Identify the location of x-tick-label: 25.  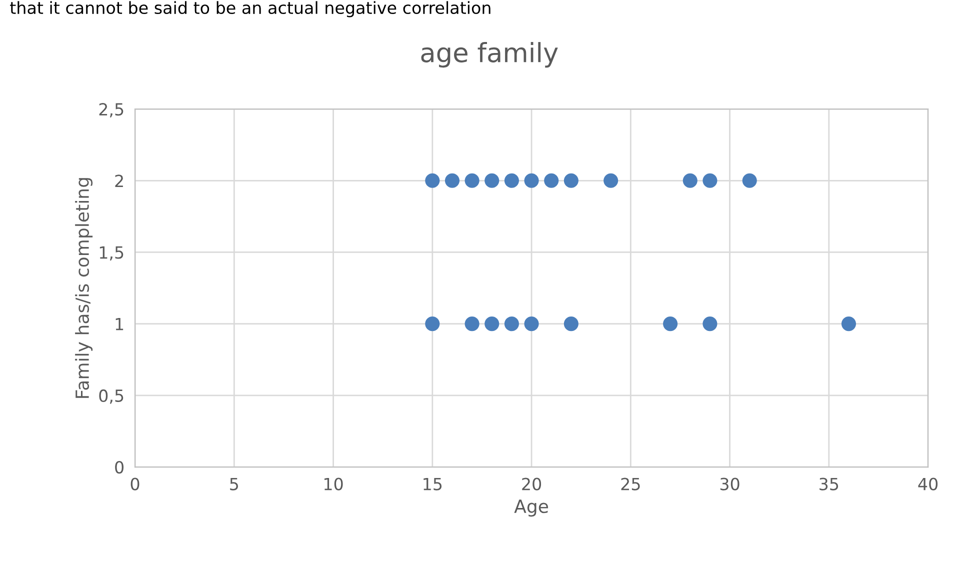
(630, 484).